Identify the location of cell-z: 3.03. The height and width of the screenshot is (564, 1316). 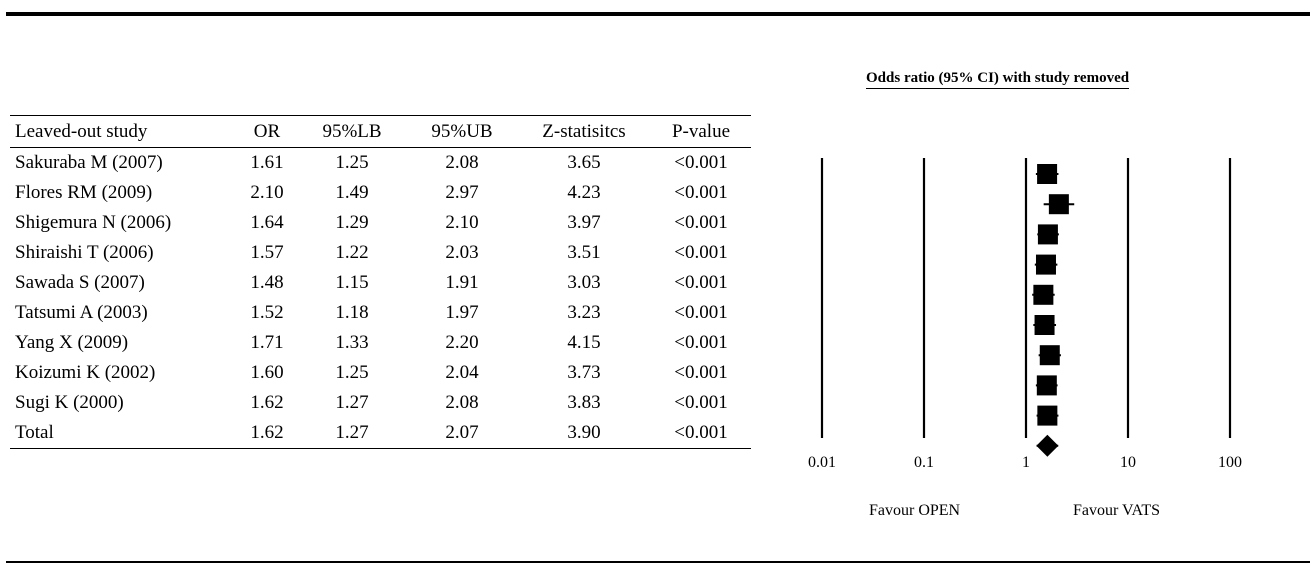
(584, 282).